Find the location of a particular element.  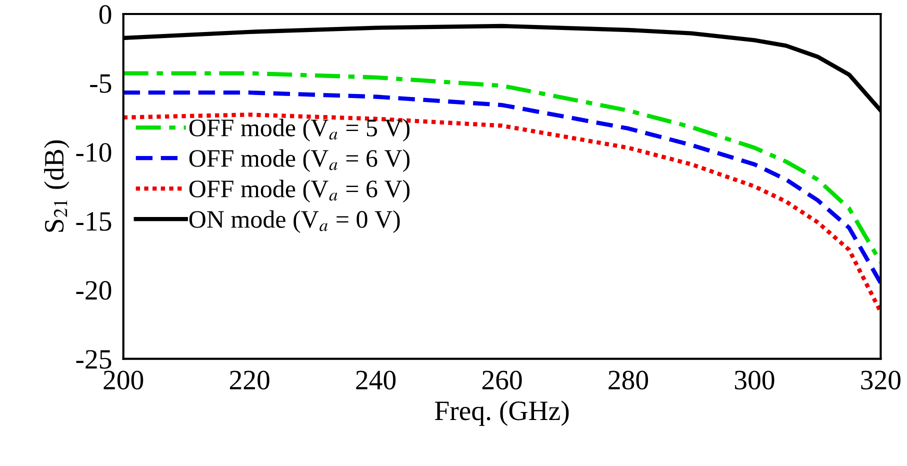

y-tick-label: -25 is located at coordinates (94, 359).